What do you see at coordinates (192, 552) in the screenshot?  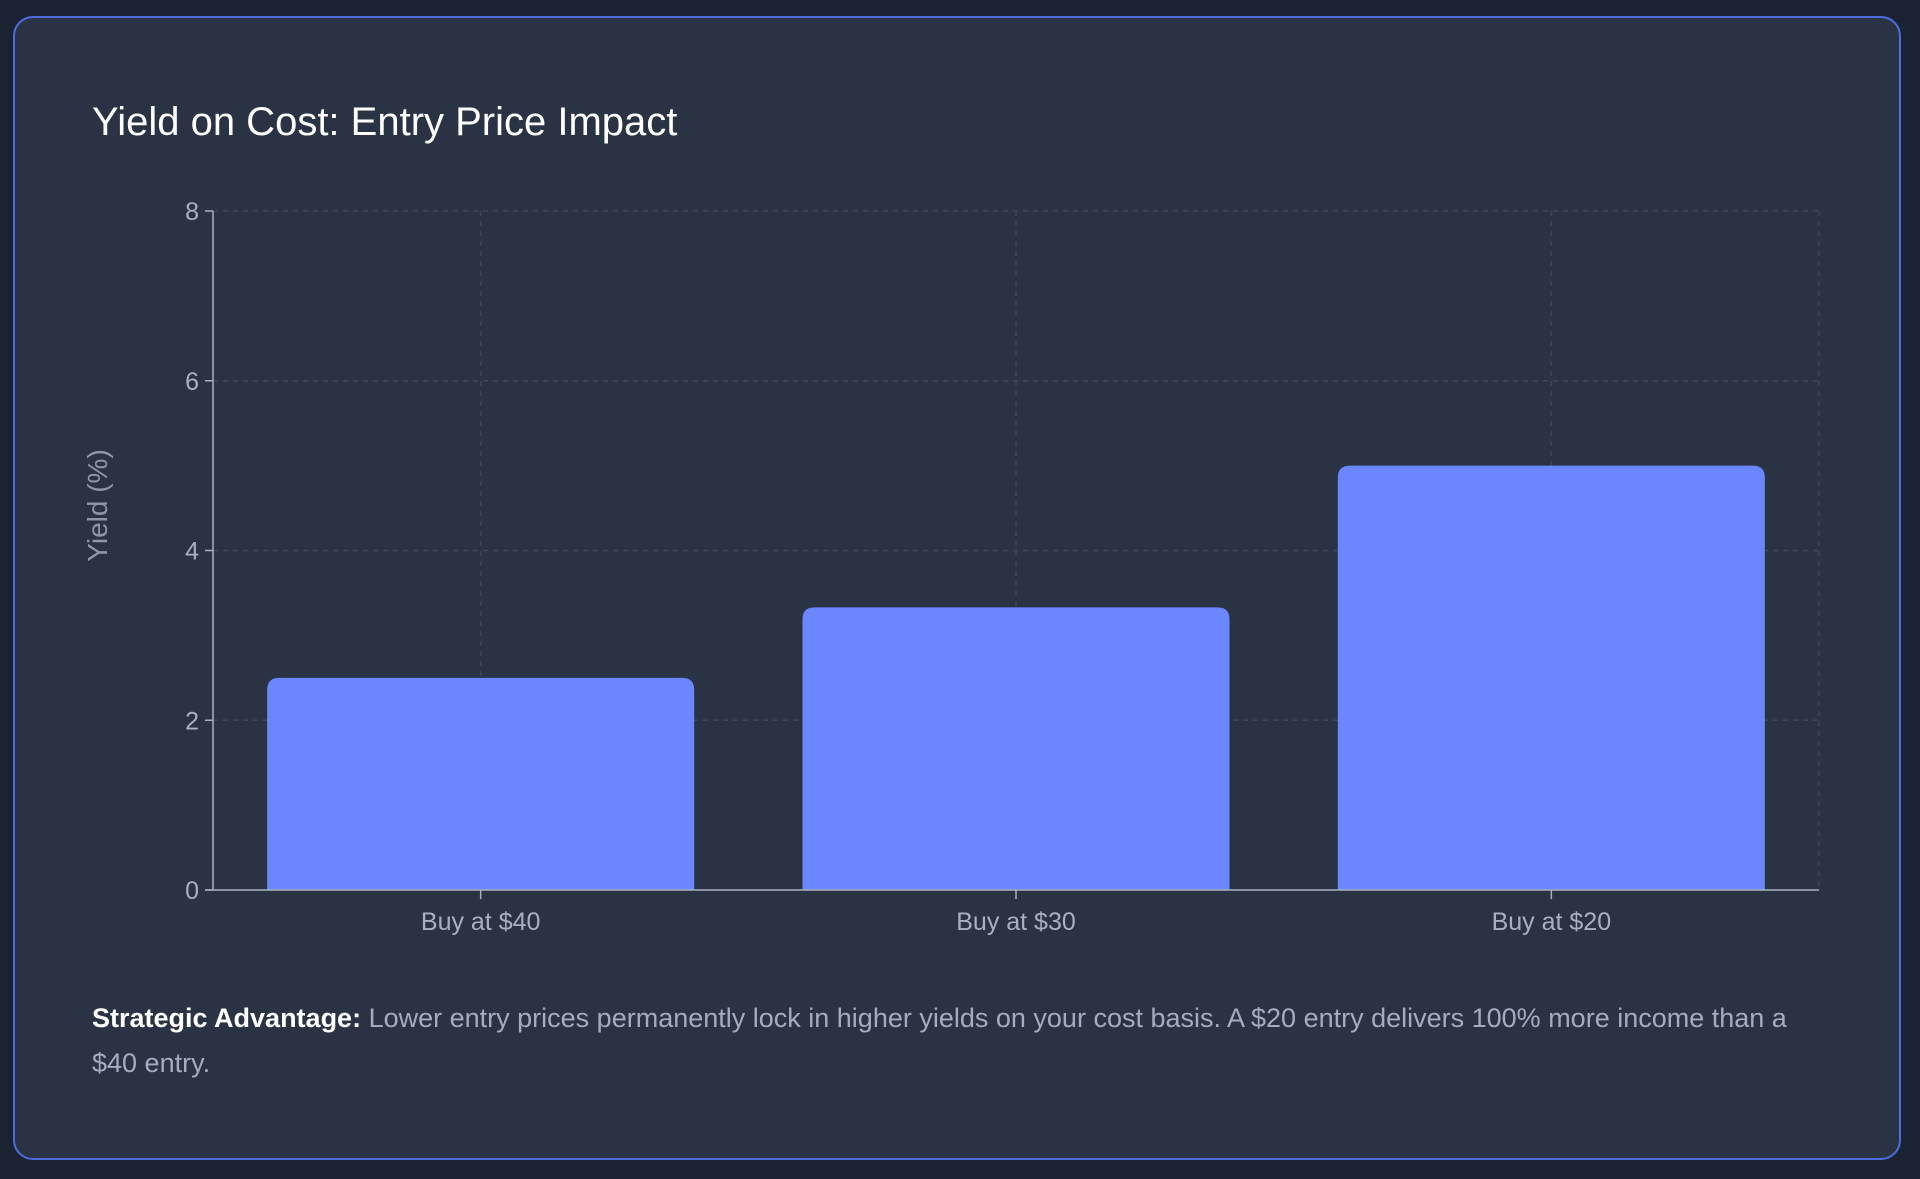 I see `y-tick-label: 4` at bounding box center [192, 552].